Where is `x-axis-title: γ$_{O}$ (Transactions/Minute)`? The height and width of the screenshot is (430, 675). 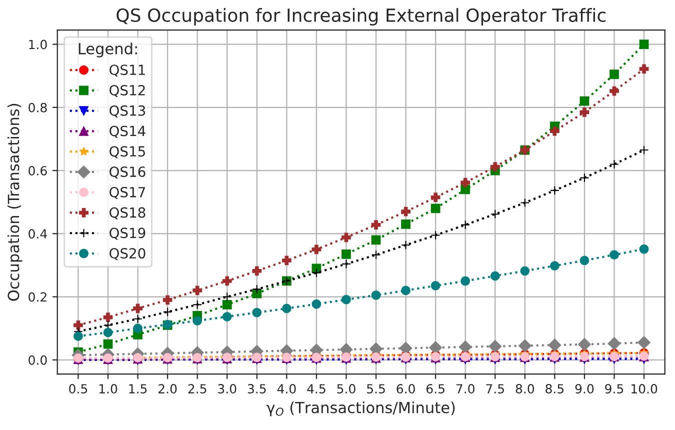 x-axis-title: γ$_{O}$ (Transactions/Minute) is located at coordinates (360, 408).